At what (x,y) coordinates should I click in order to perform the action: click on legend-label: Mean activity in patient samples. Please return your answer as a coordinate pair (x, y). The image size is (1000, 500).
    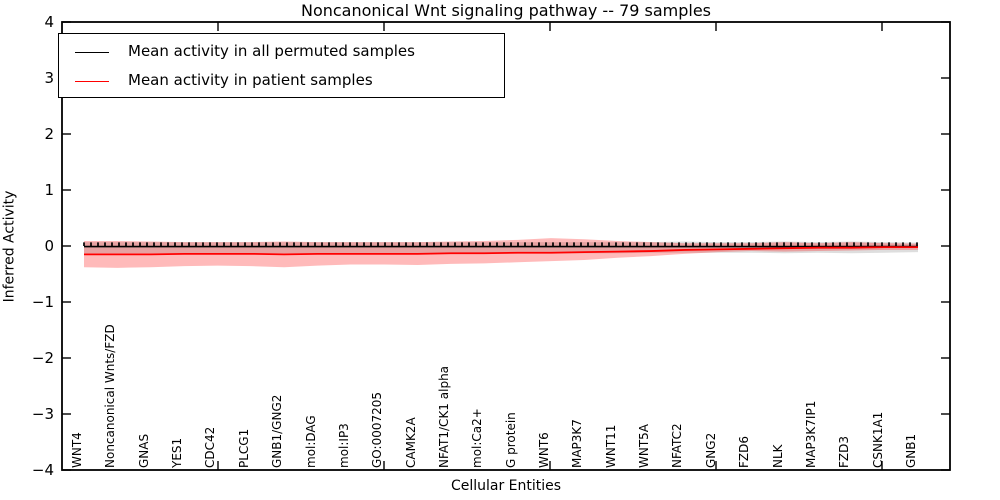
    Looking at the image, I should click on (250, 80).